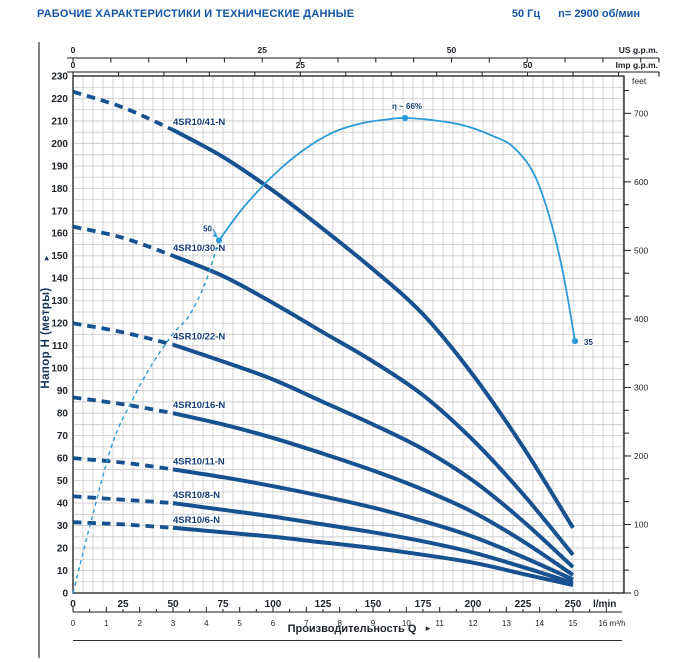 The image size is (675, 662). I want to click on feet-tick-label: 300, so click(641, 387).